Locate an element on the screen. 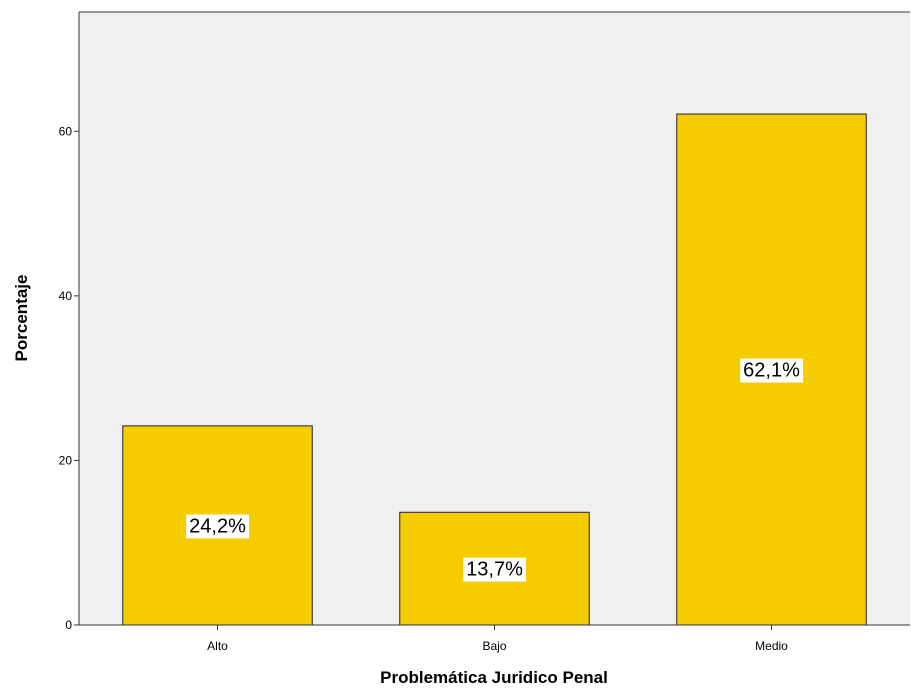 This screenshot has height=691, width=911. y-tick-label-0: 0 is located at coordinates (68, 625).